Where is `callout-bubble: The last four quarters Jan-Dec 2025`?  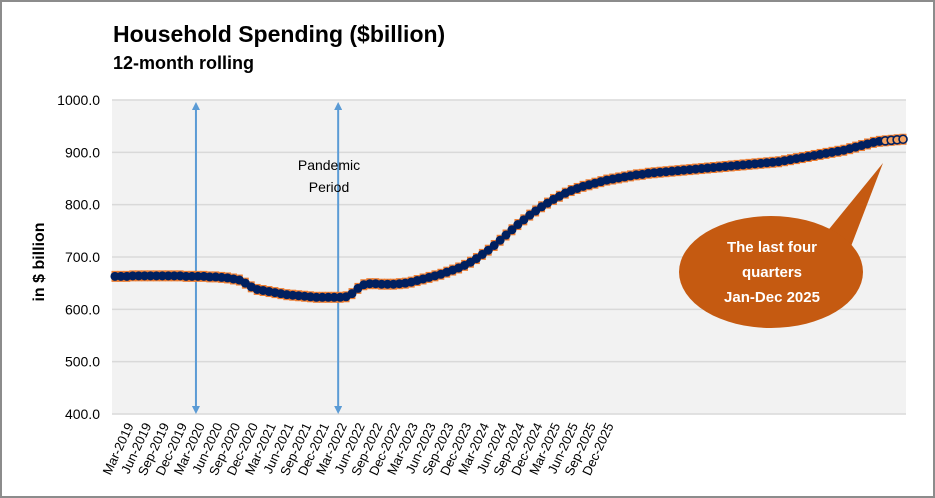 callout-bubble: The last four quarters Jan-Dec 2025 is located at coordinates (781, 245).